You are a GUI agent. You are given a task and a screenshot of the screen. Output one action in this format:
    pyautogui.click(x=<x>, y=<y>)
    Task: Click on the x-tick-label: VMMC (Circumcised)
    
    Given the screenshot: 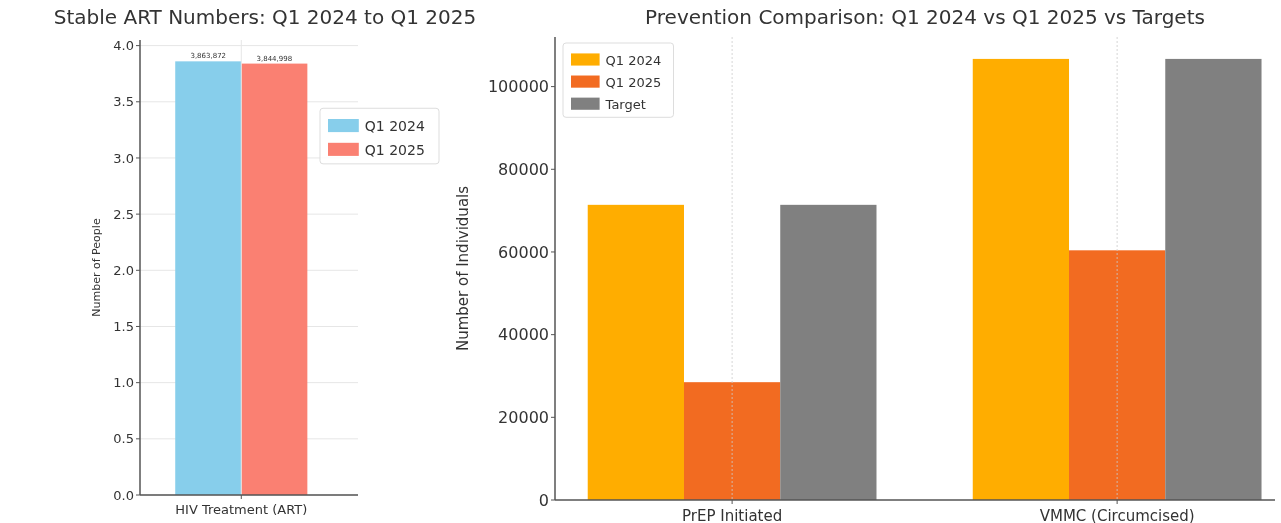 What is the action you would take?
    pyautogui.click(x=1117, y=515)
    